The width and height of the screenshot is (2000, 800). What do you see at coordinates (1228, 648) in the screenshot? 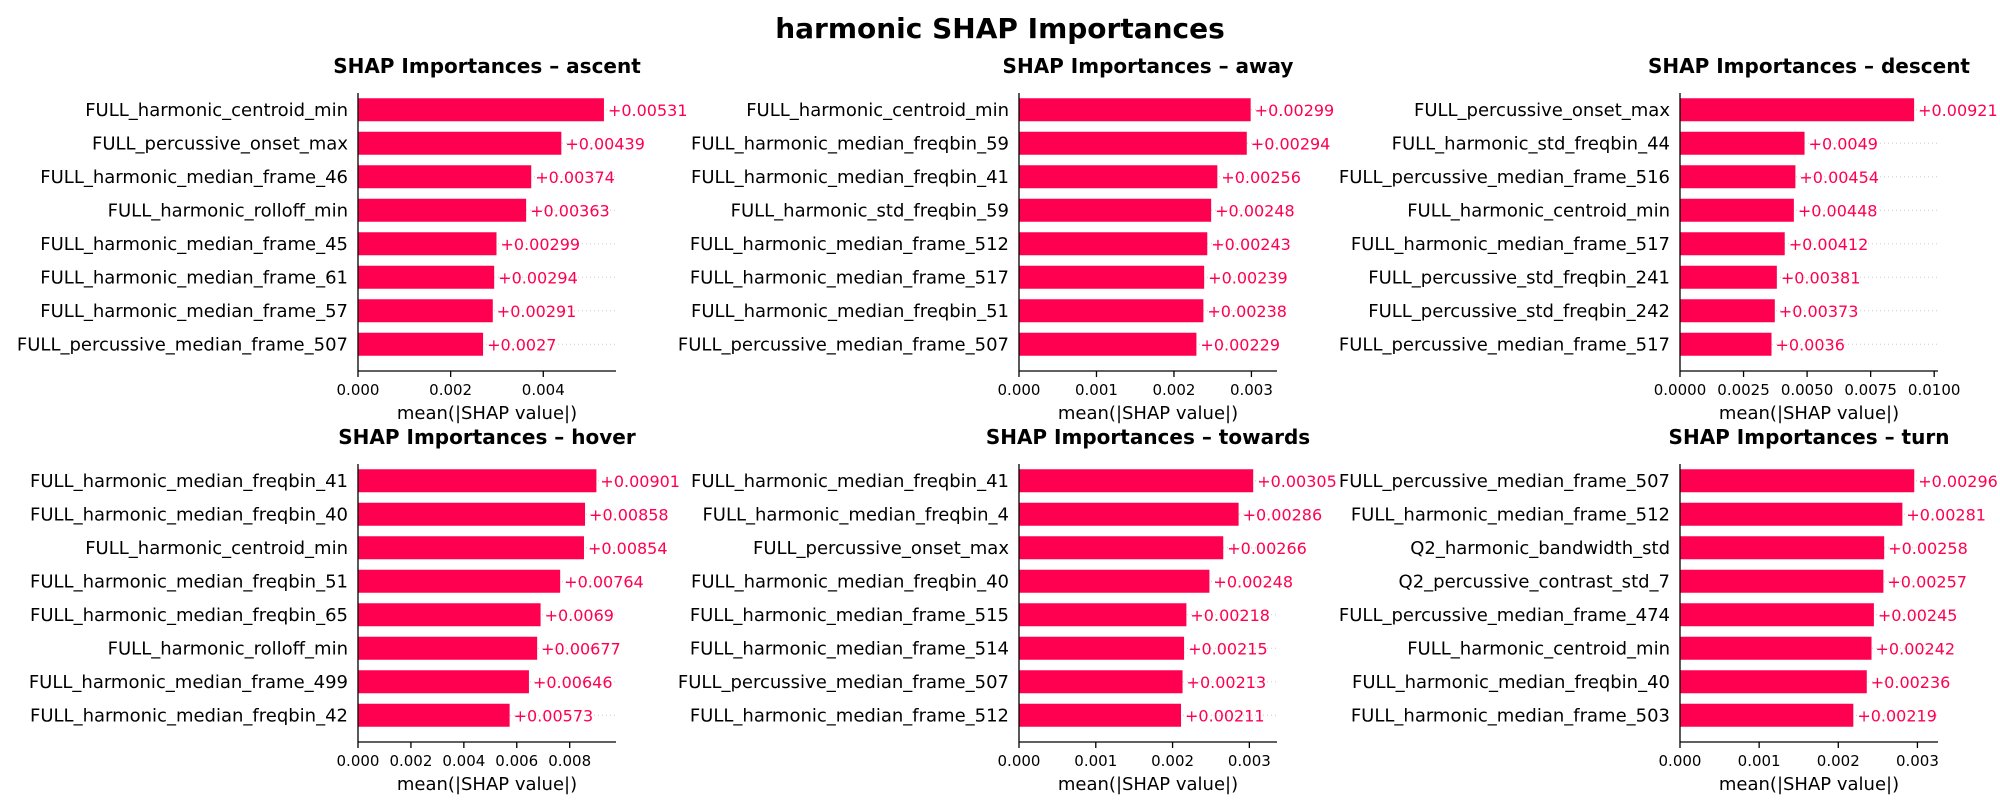
I see `value-label: +0.00215` at bounding box center [1228, 648].